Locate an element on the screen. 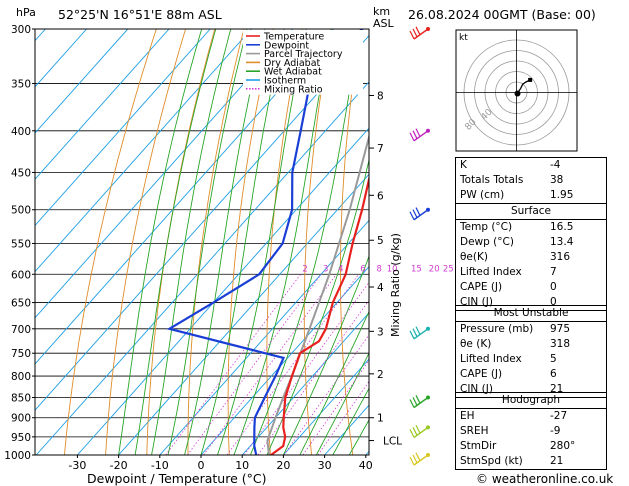 This screenshot has height=486, width=629. hodo-row: SREH -9 is located at coordinates (531, 431).